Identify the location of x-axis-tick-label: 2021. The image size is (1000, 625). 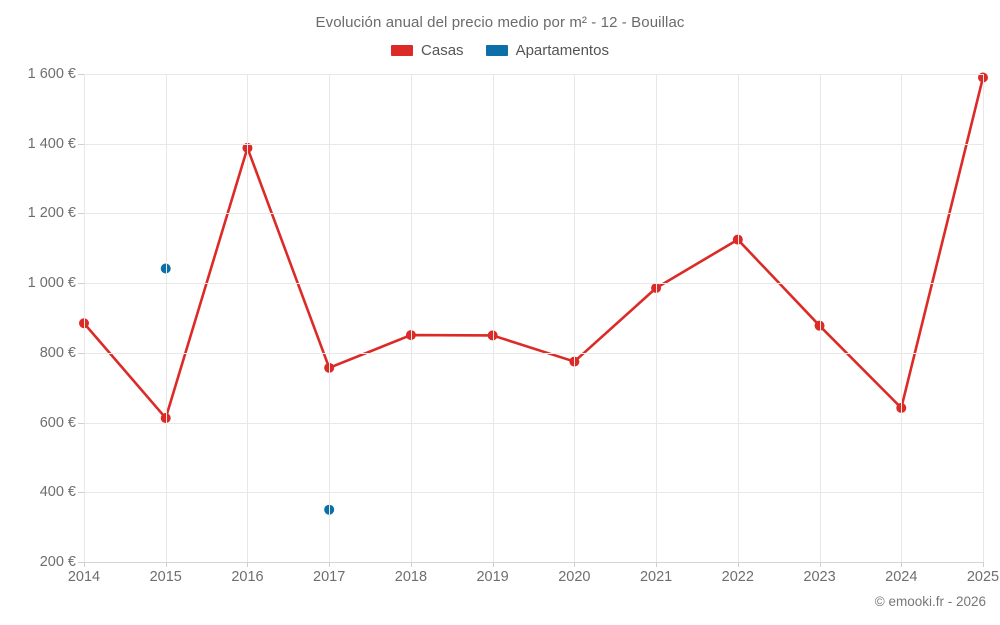
(656, 577).